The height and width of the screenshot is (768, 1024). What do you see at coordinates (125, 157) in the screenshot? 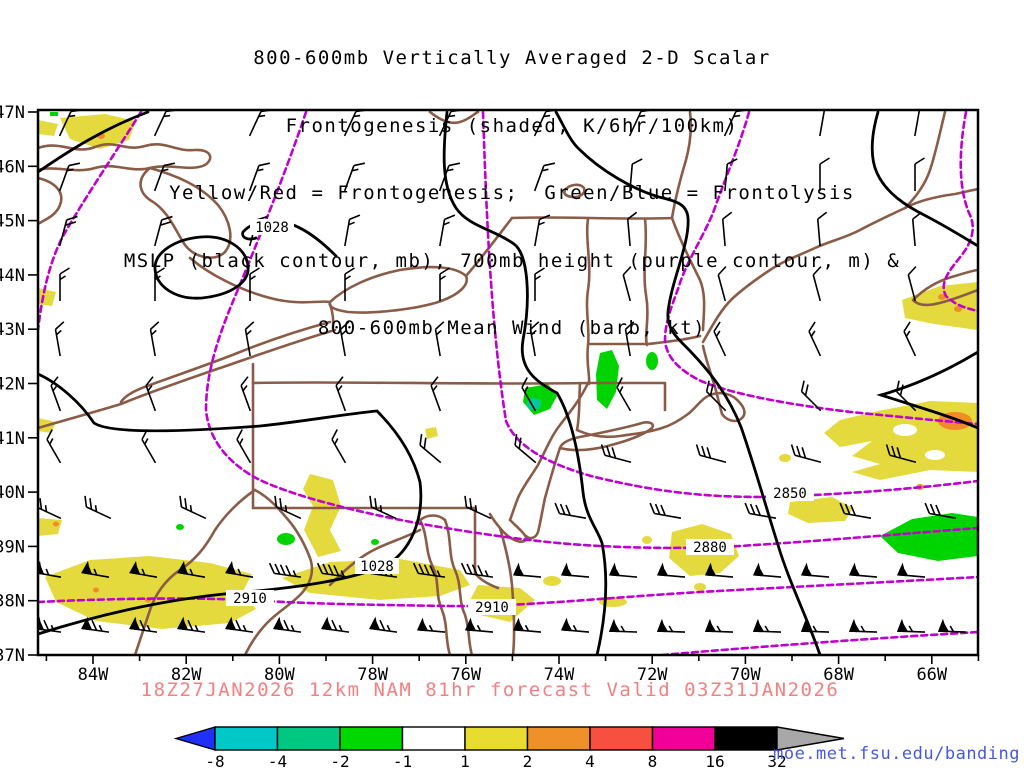
I see `coastline-north-channel` at bounding box center [125, 157].